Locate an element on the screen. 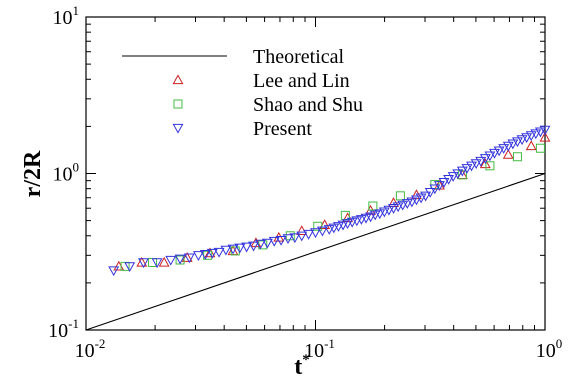  x-tick-exponent: 0 is located at coordinates (559, 343).